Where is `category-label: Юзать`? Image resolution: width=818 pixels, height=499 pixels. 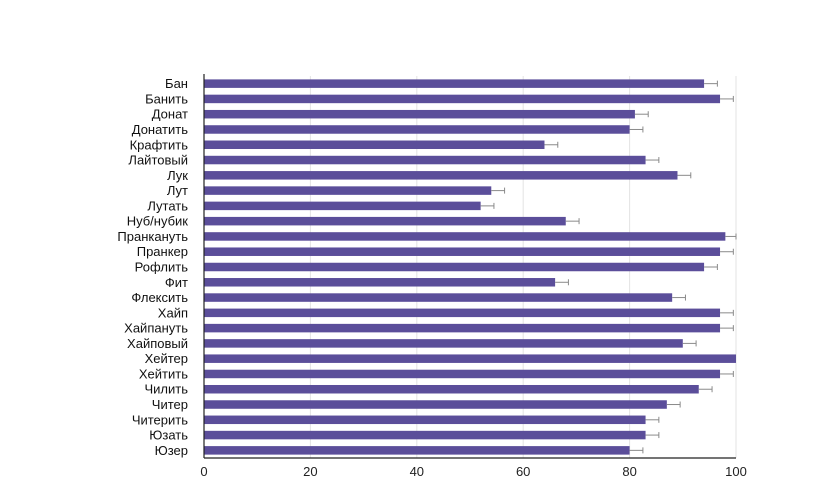 category-label: Юзать is located at coordinates (168, 435).